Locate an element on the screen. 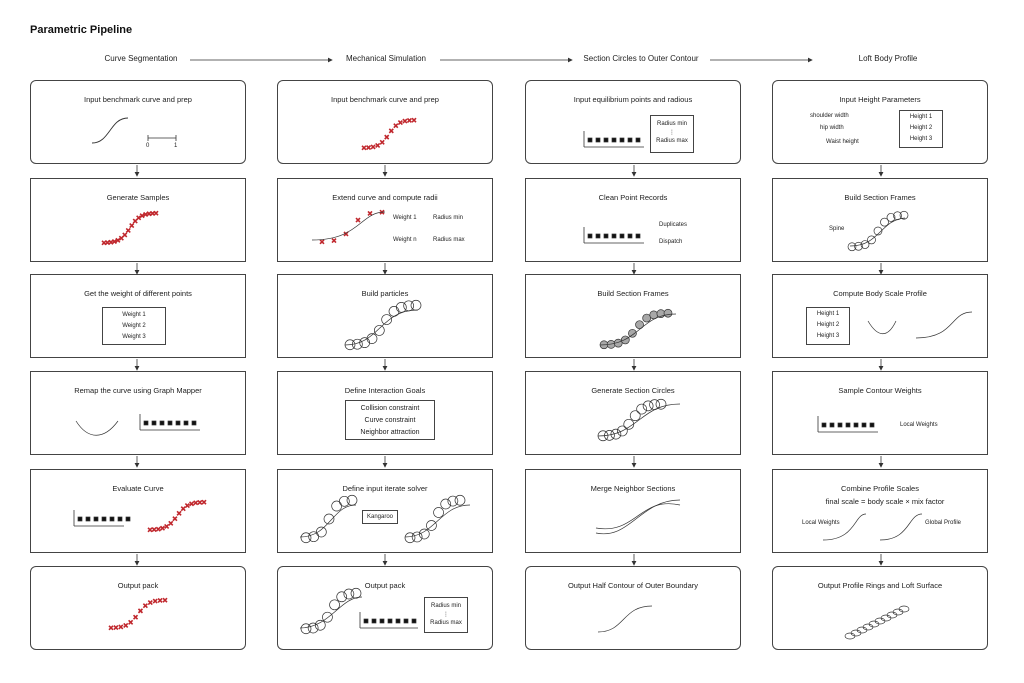 The height and width of the screenshot is (683, 1024). column-header-curve-segmentation: Curve Segmentation is located at coordinates (141, 58).